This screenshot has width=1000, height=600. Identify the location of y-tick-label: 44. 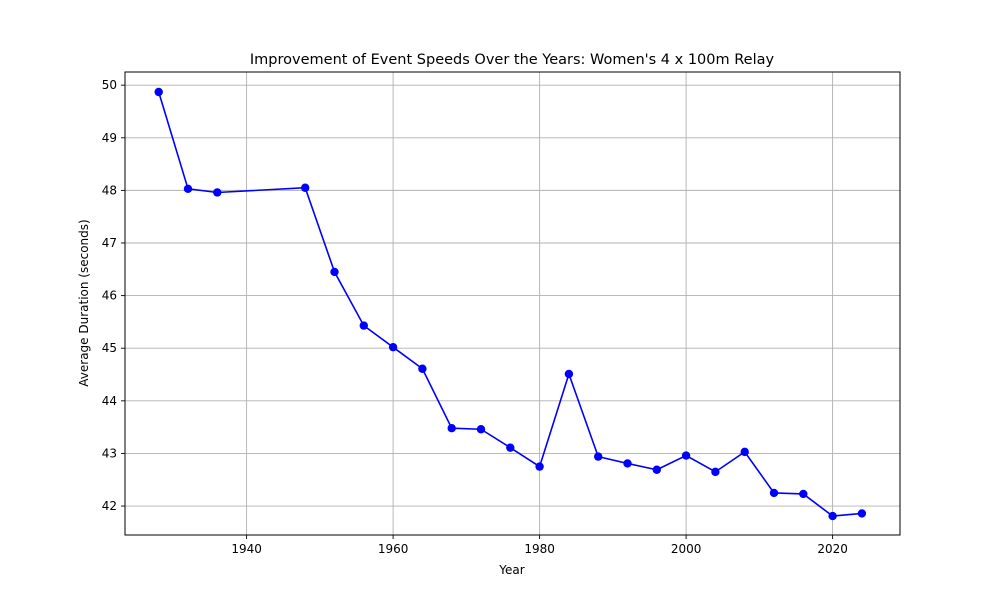
(109, 401).